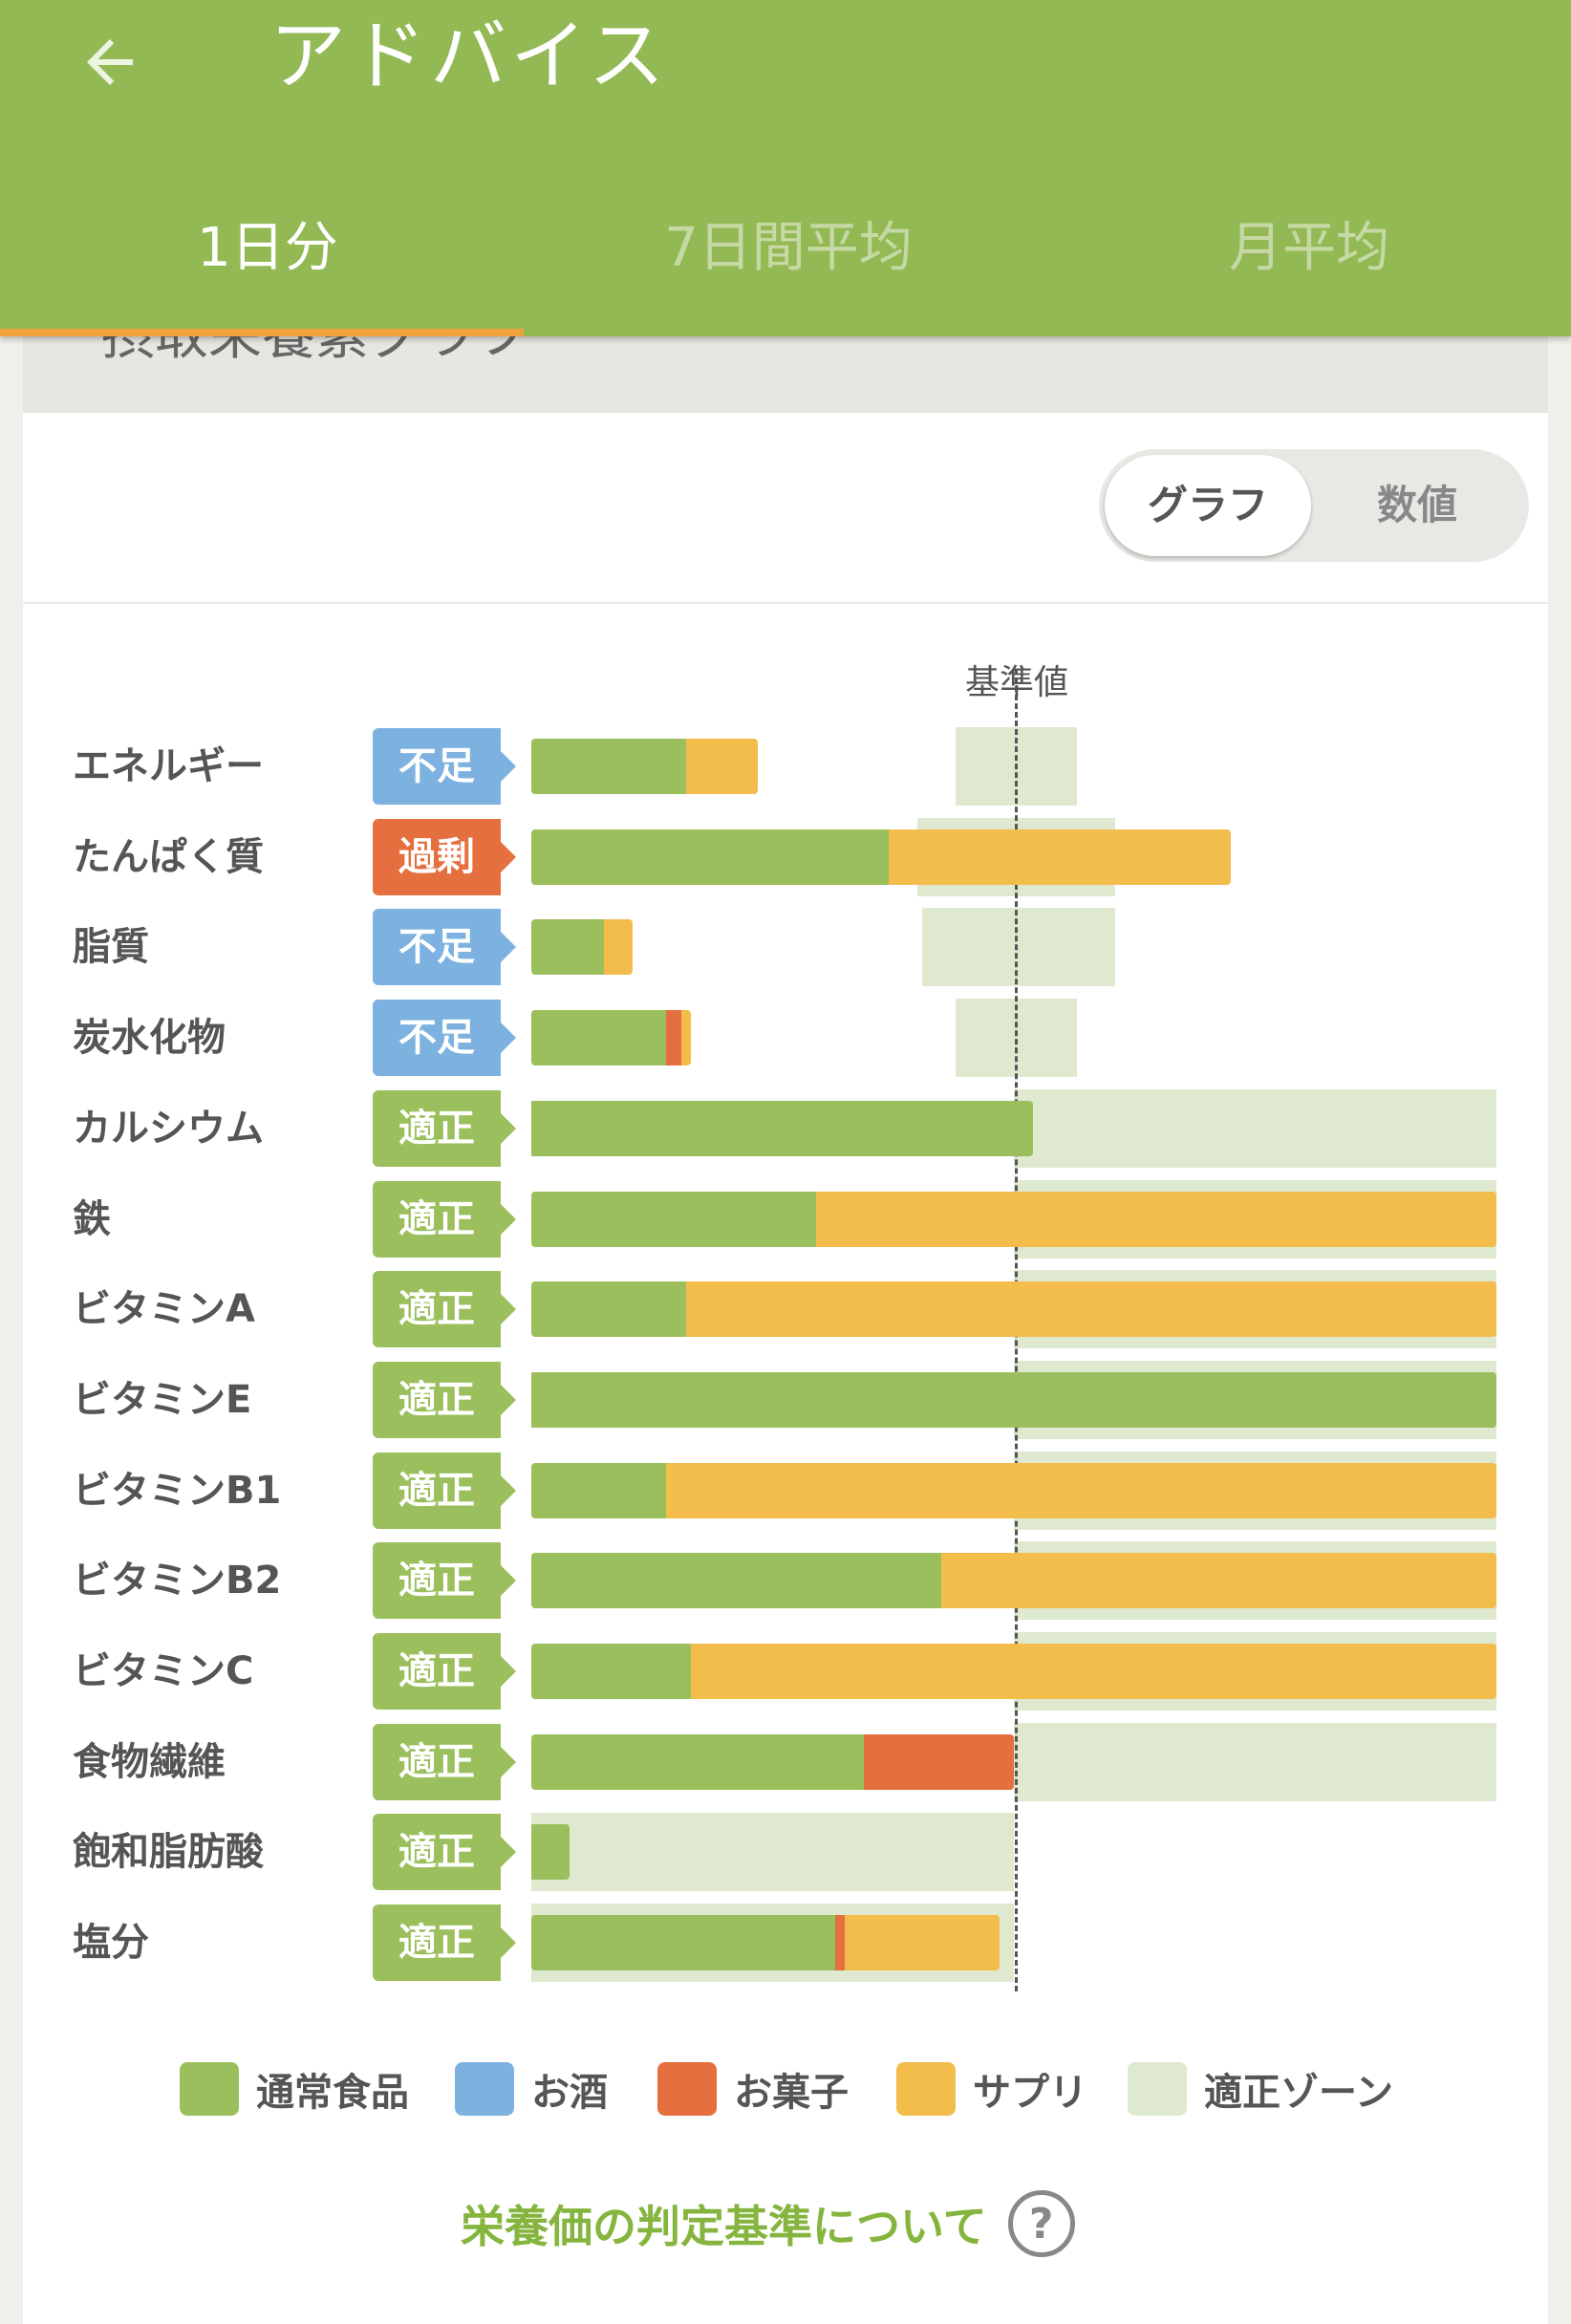 The height and width of the screenshot is (2324, 1571). Describe the element at coordinates (332, 2093) in the screenshot. I see `legend-label: 通常食品` at that location.